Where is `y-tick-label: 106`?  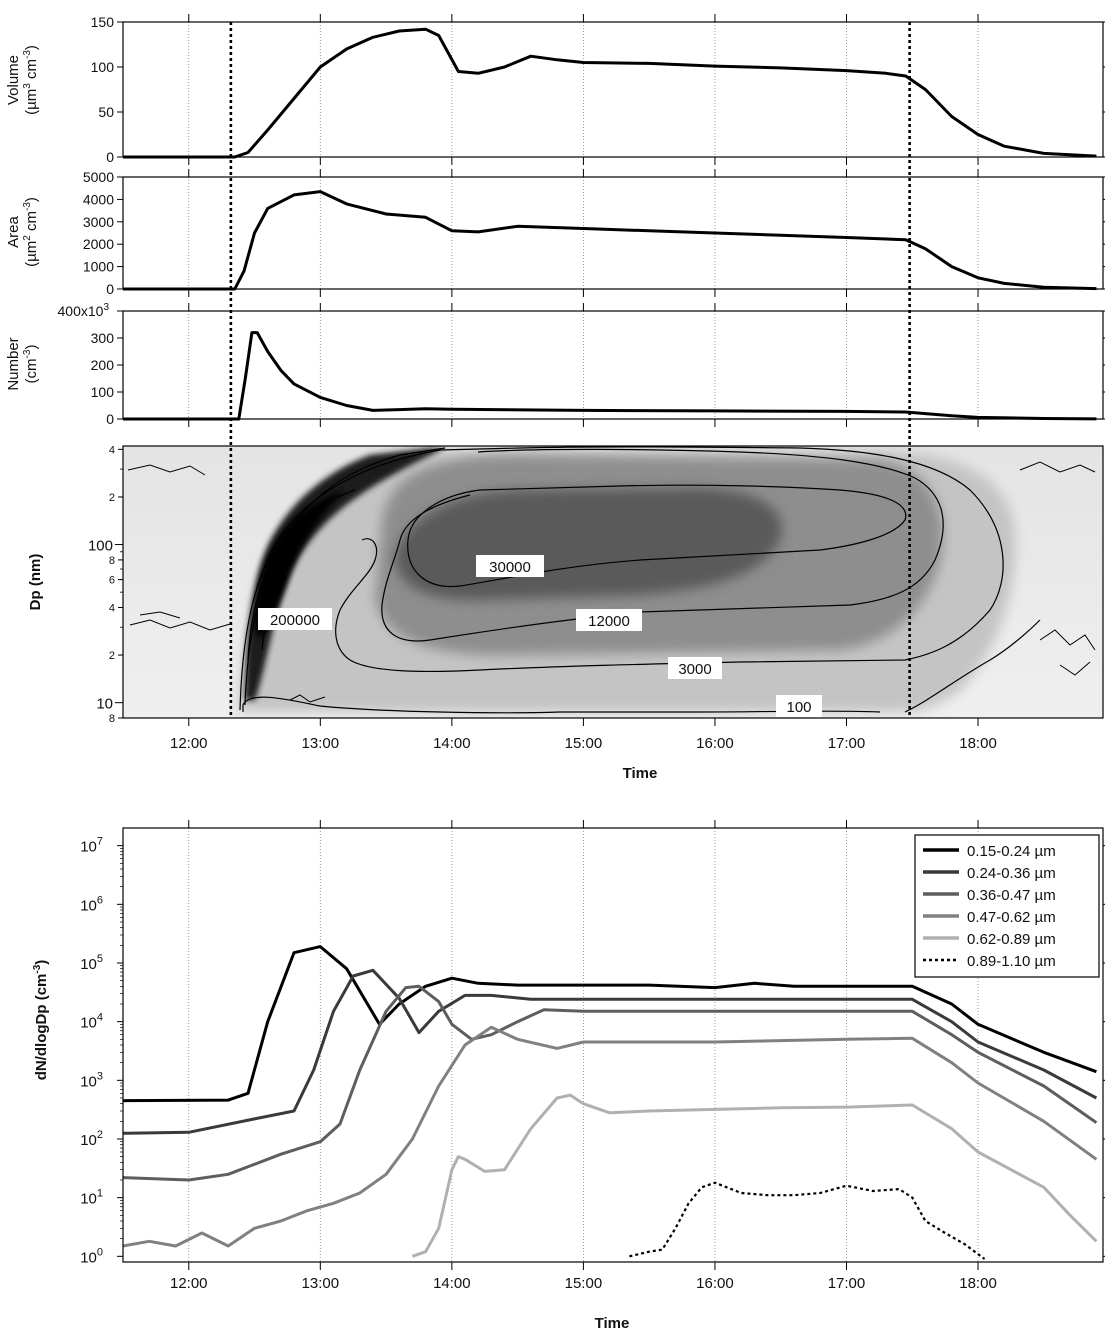 y-tick-label: 106 is located at coordinates (91, 904).